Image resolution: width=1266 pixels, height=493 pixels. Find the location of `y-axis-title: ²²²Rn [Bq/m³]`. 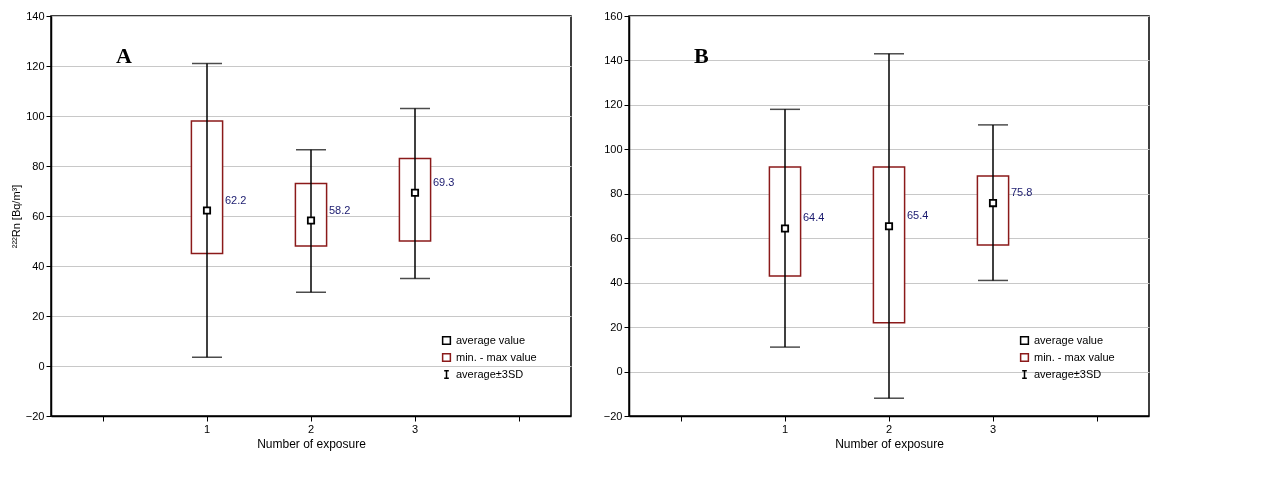

y-axis-title: ²²²Rn [Bq/m³] is located at coordinates (15, 216).